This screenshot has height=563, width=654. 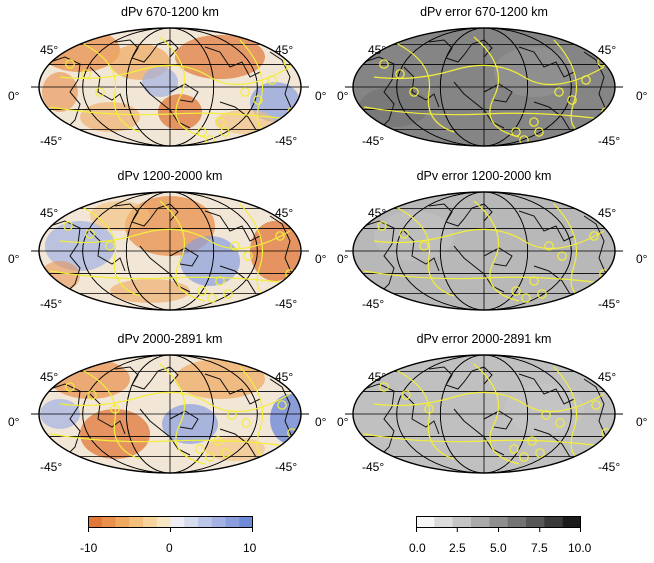 I want to click on colorbar-tick-label: 5.0, so click(x=498, y=548).